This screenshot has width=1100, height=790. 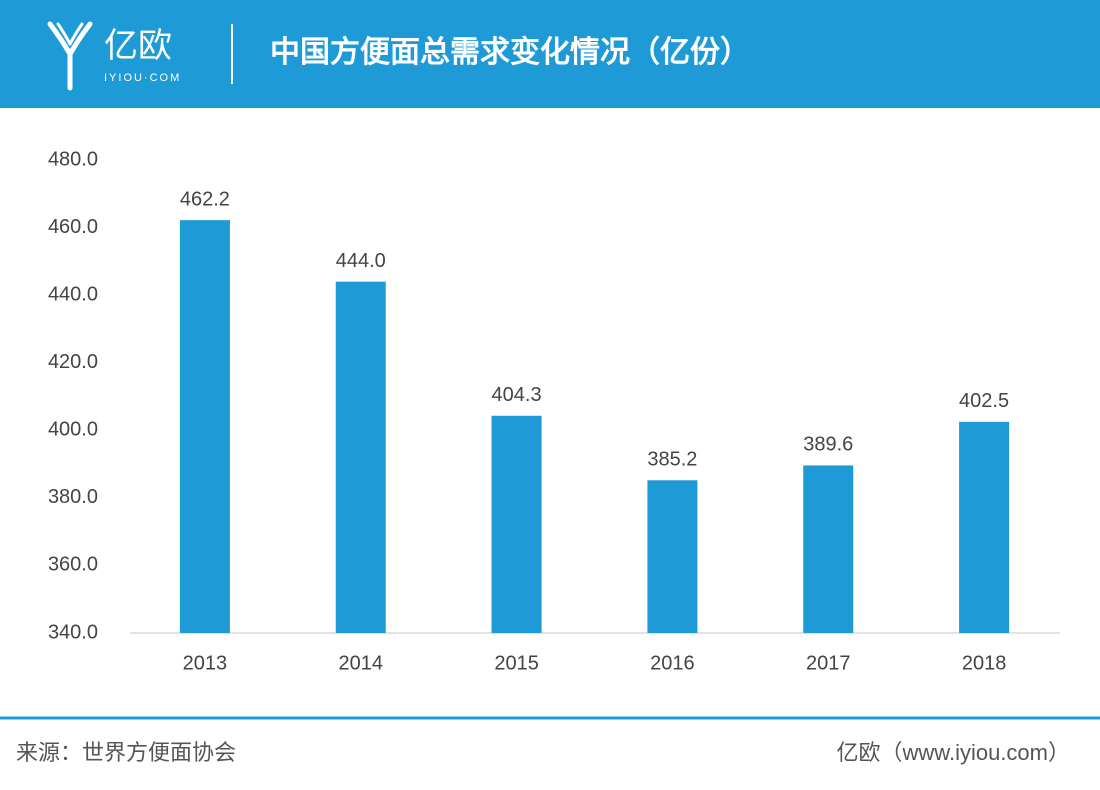 What do you see at coordinates (73, 362) in the screenshot?
I see `y-tick-label: 420.0` at bounding box center [73, 362].